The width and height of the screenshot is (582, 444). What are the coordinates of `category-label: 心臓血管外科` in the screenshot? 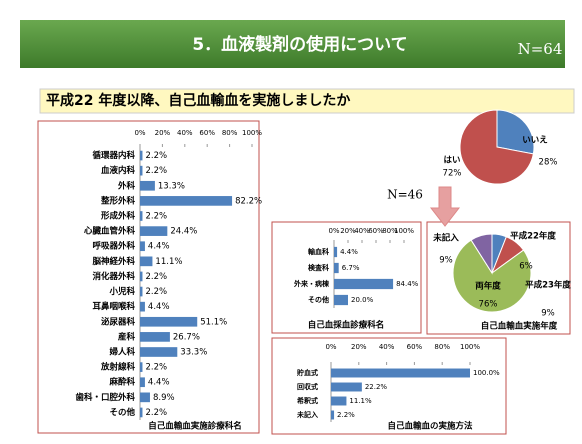 It's located at (110, 231).